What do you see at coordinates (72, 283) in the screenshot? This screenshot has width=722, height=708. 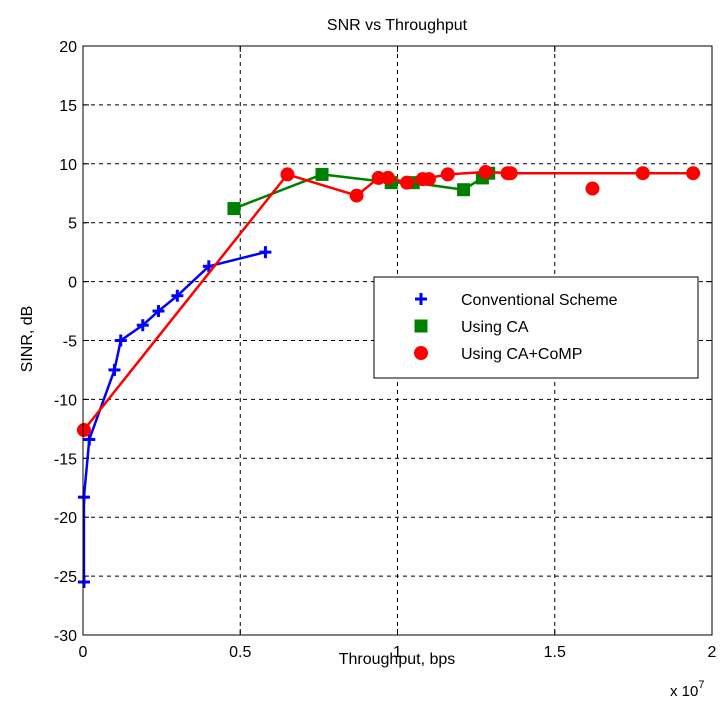 I see `y-tick-label: 0` at bounding box center [72, 283].